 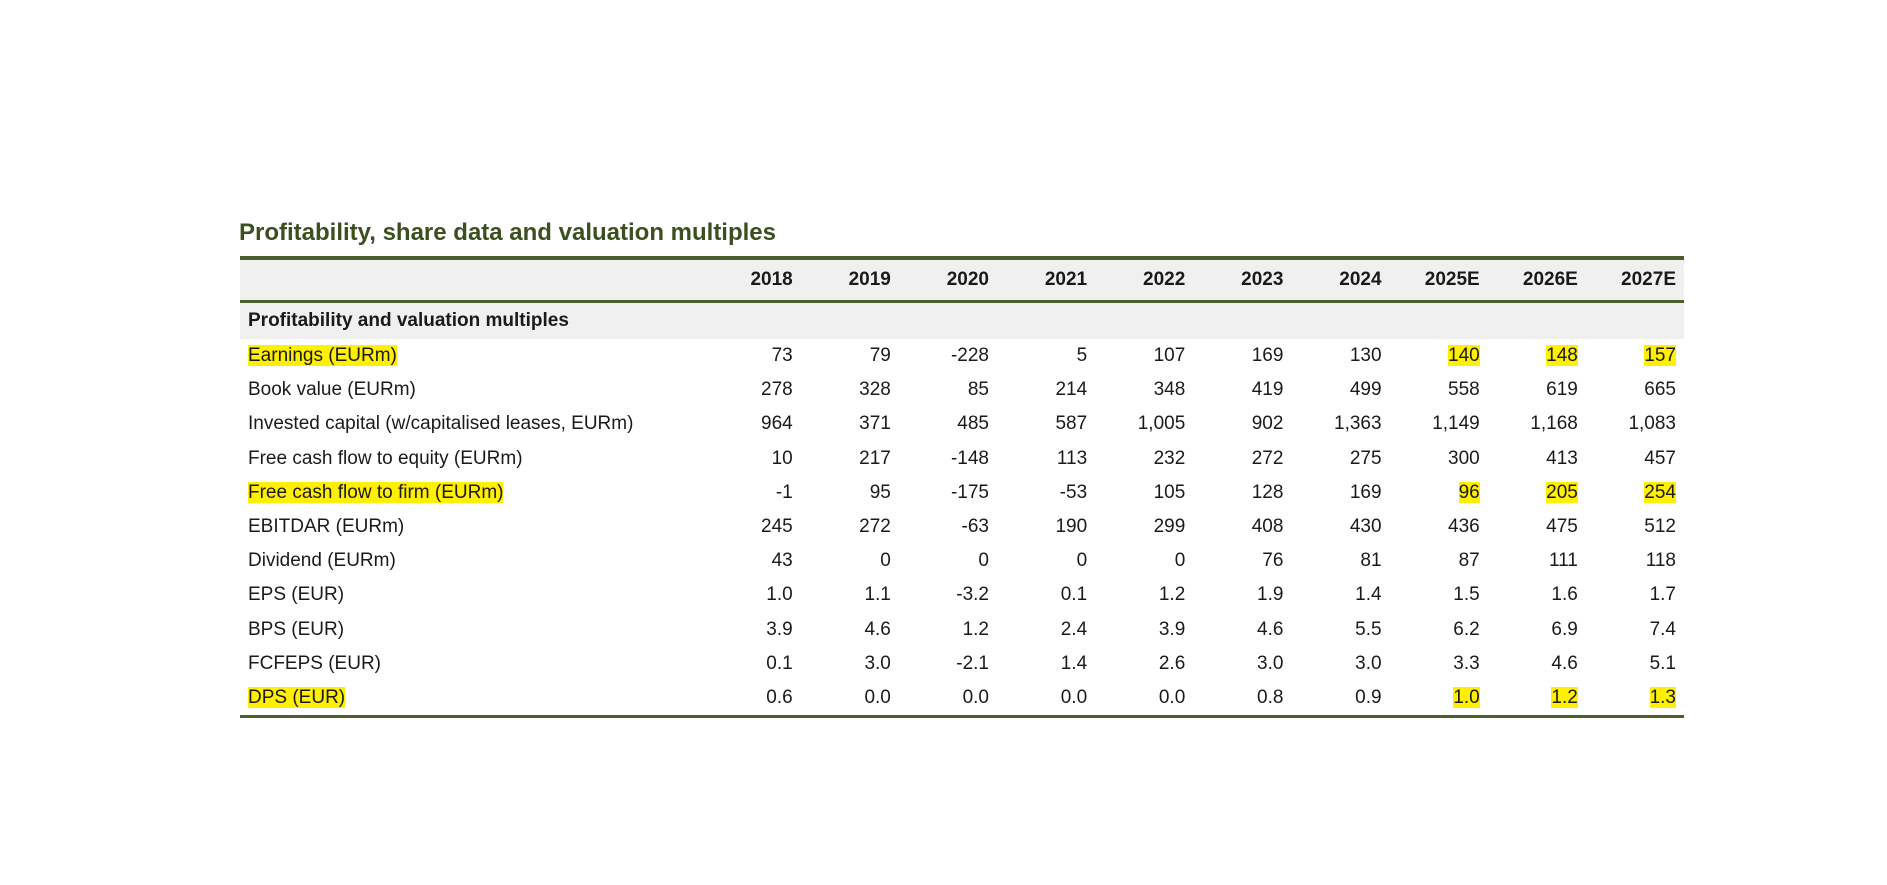 What do you see at coordinates (1660, 356) in the screenshot?
I see `cell-value: 157` at bounding box center [1660, 356].